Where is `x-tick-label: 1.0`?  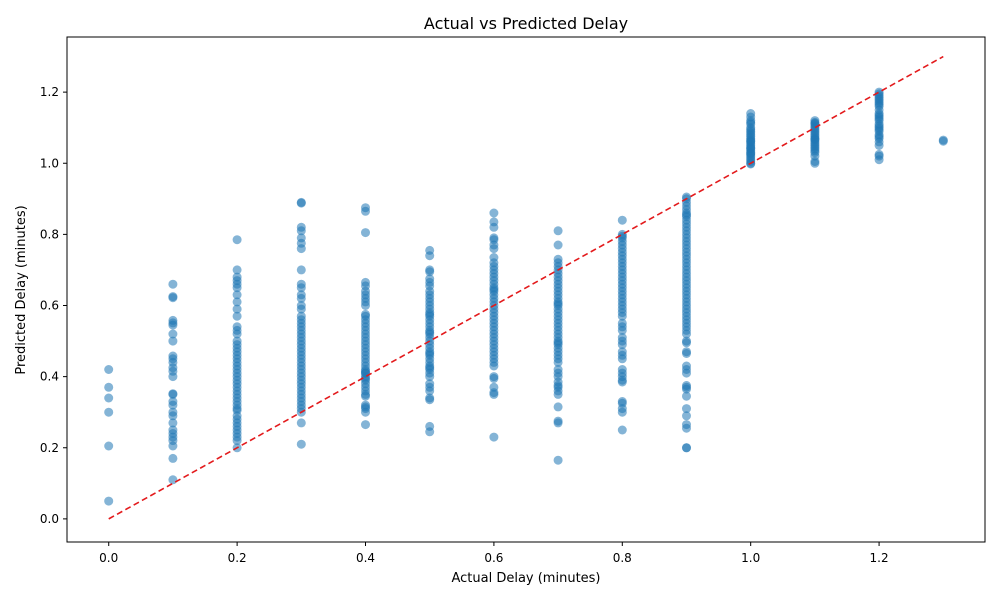
x-tick-label: 1.0 is located at coordinates (750, 558).